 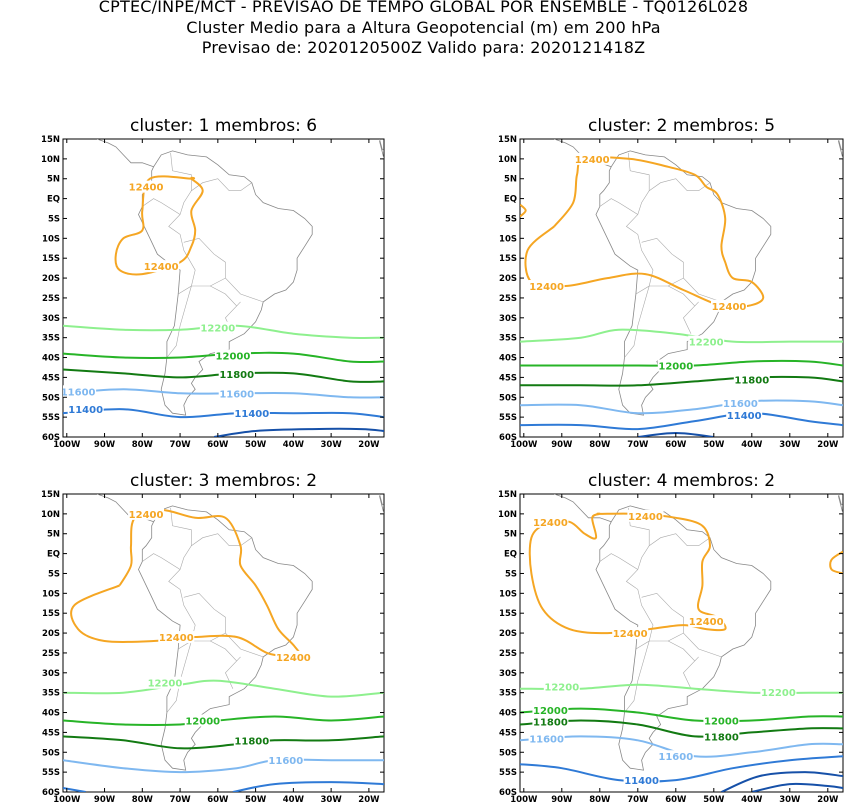 I want to click on lat-tick-label: 55S, so click(x=51, y=418).